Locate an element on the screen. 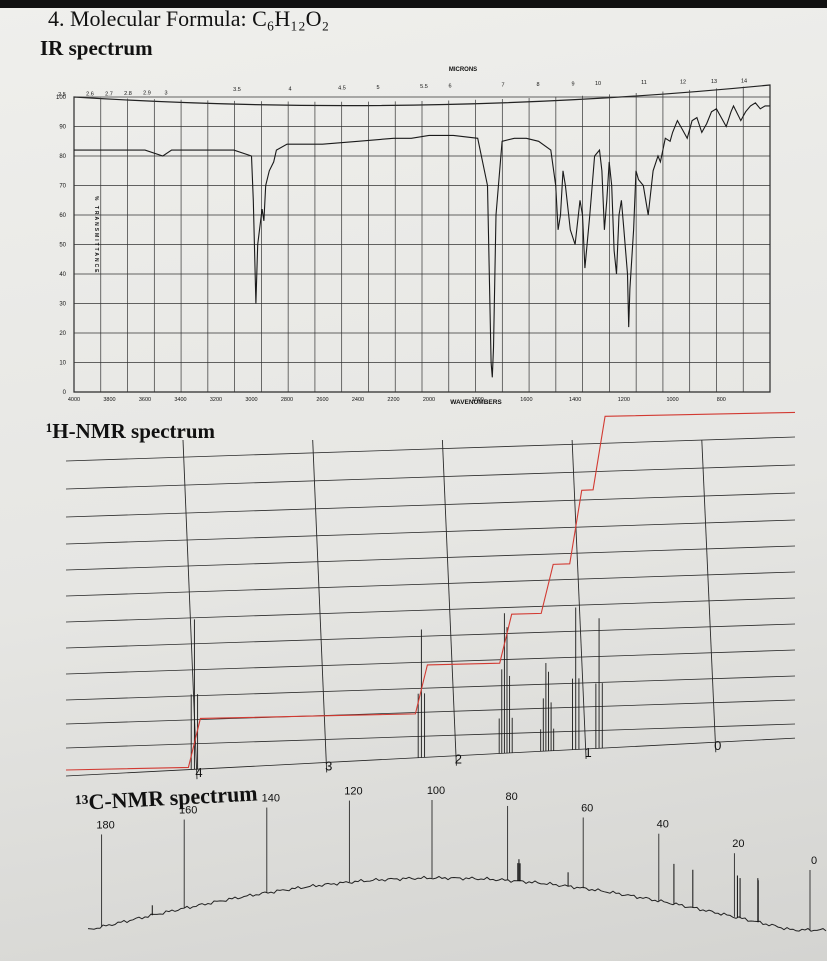  c-nmr-x-tick-label: 120 is located at coordinates (353, 792).